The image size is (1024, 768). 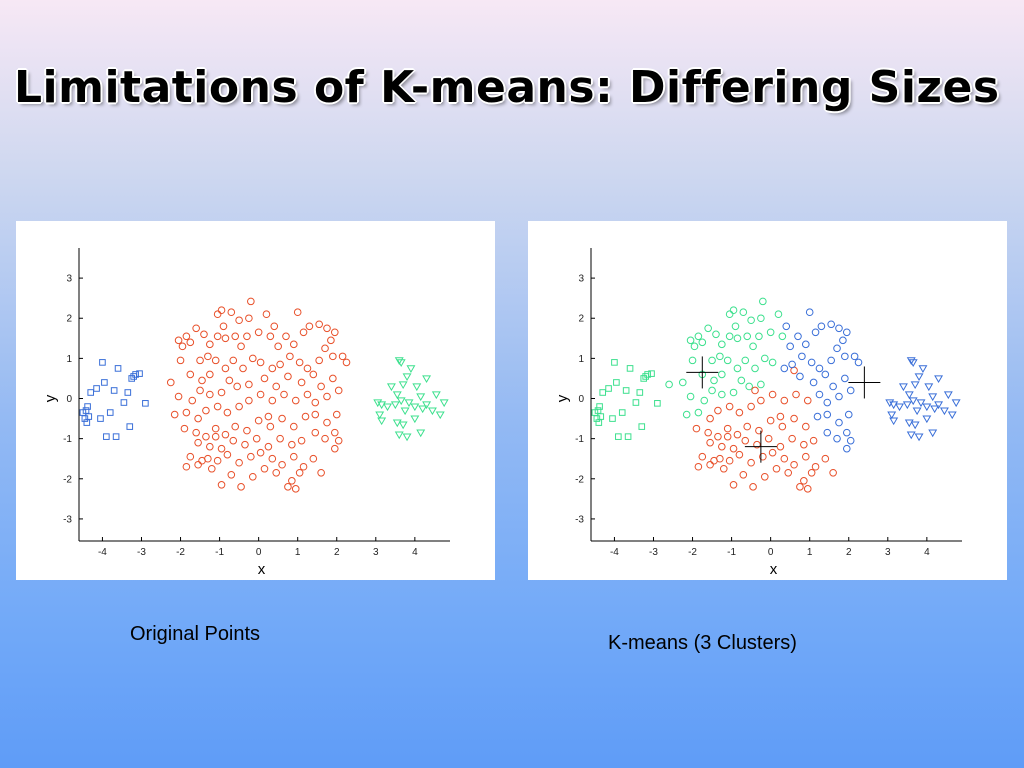 I want to click on x-tick-label: -2, so click(x=692, y=552).